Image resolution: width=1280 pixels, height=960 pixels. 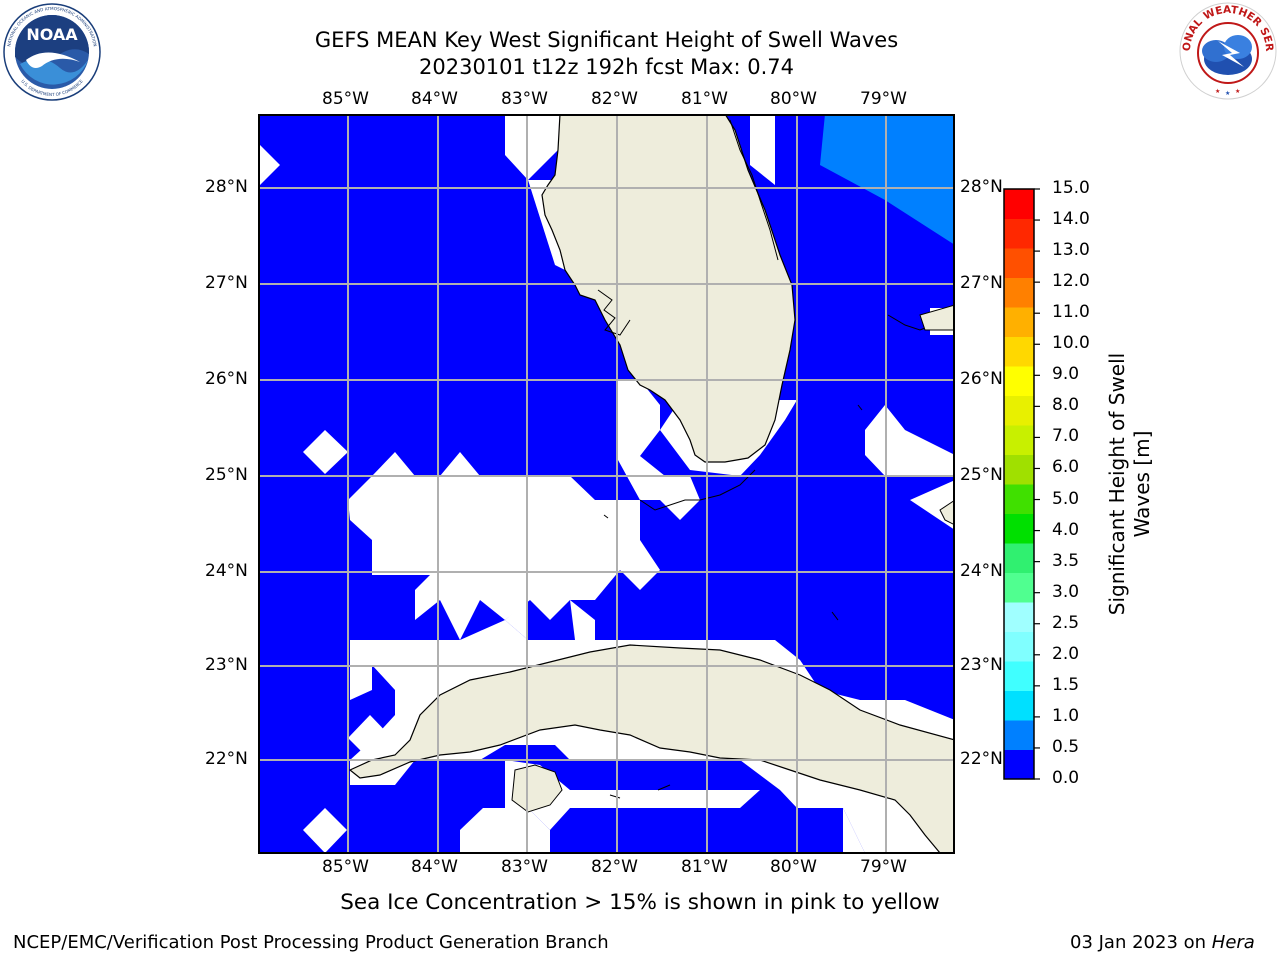 I want to click on chart-subtitle: 20230101 t12z 192h fcst Max: 0.74, so click(x=606, y=67).